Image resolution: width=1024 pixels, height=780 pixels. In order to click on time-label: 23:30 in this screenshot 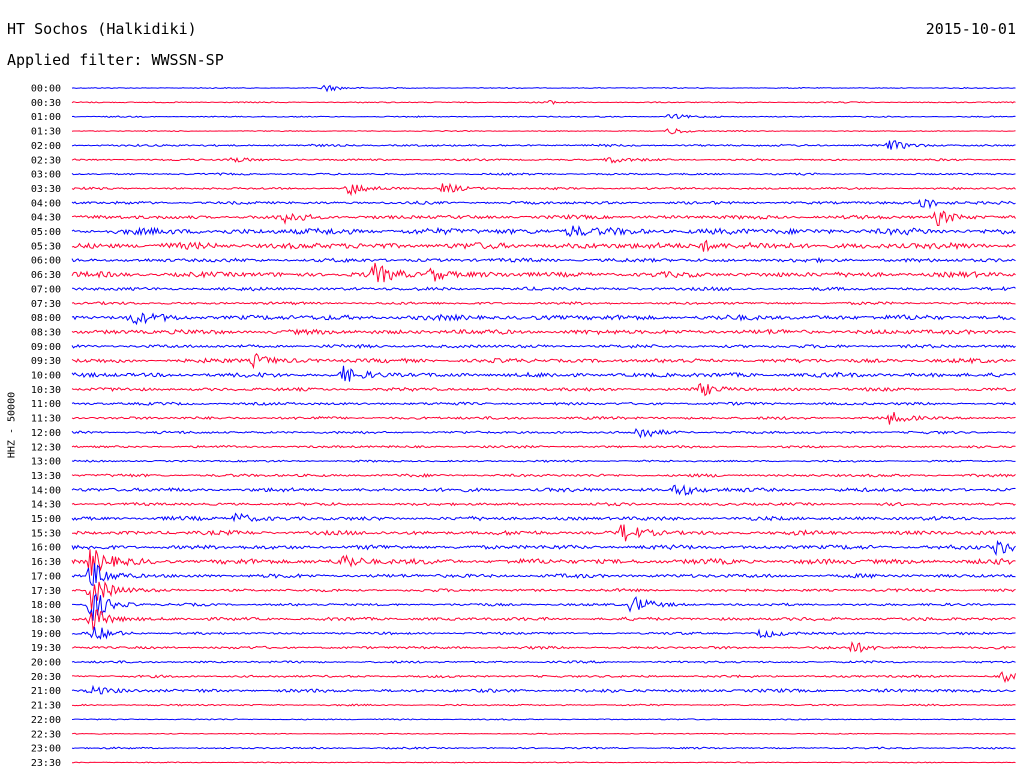, I will do `click(46, 763)`.